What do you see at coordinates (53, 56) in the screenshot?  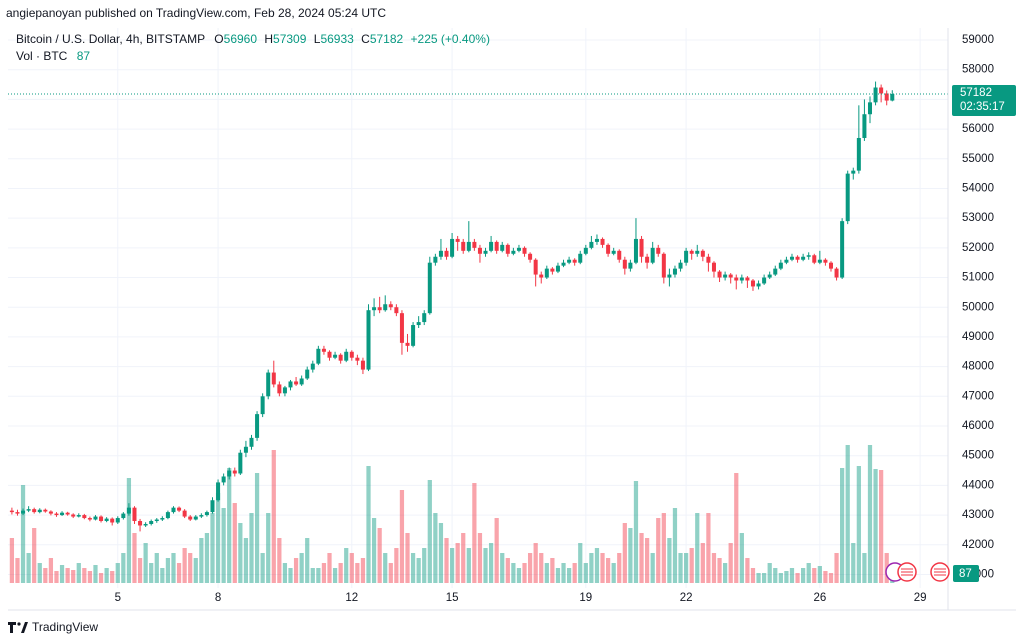 I see `volume-legend: Vol · BTC 87` at bounding box center [53, 56].